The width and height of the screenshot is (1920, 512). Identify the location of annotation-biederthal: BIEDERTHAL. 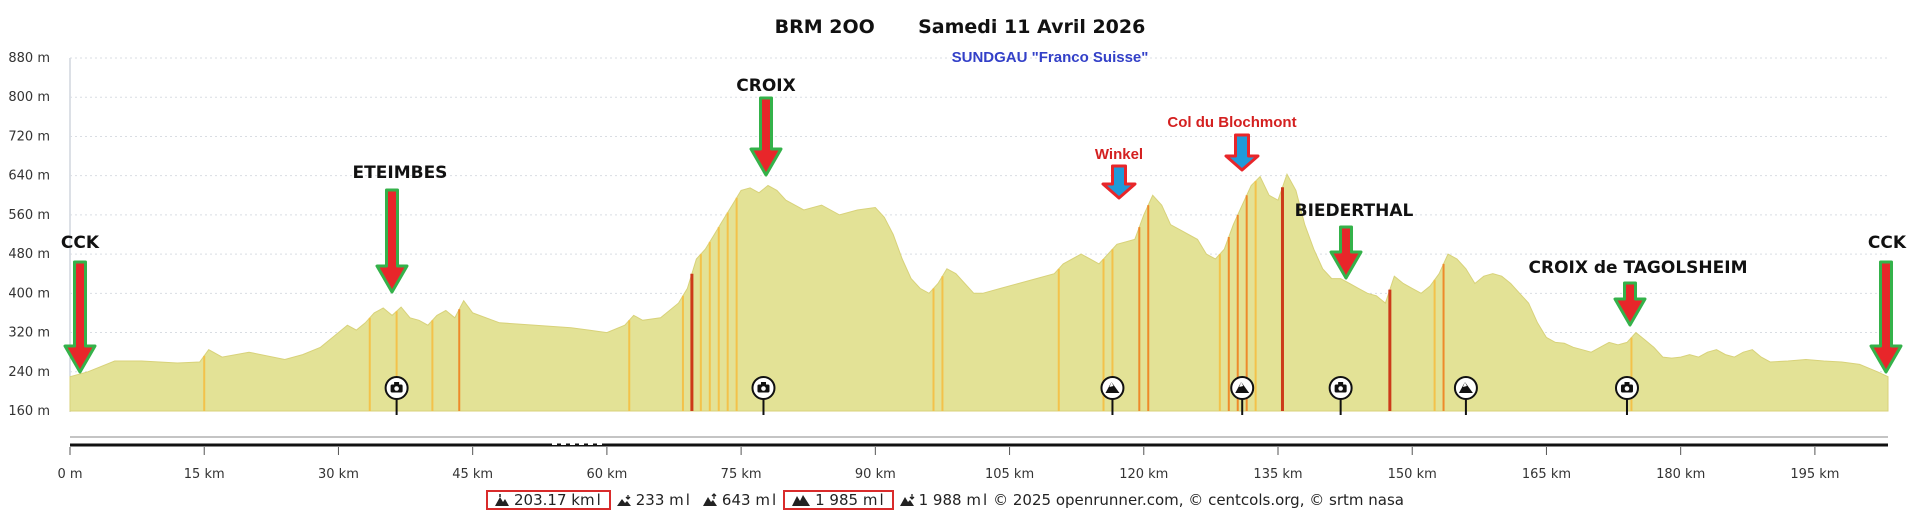
(1354, 240).